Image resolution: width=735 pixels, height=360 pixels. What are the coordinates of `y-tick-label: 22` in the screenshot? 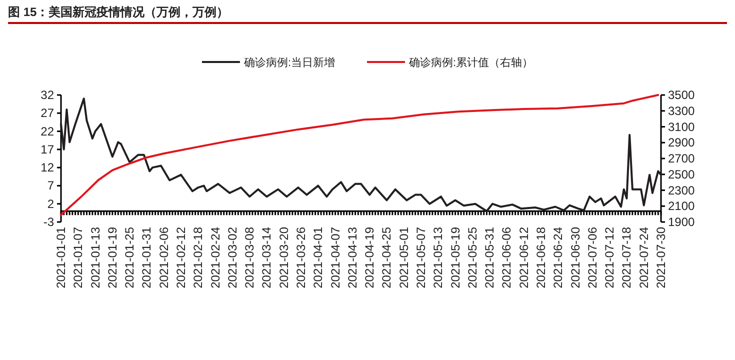 It's located at (47, 131).